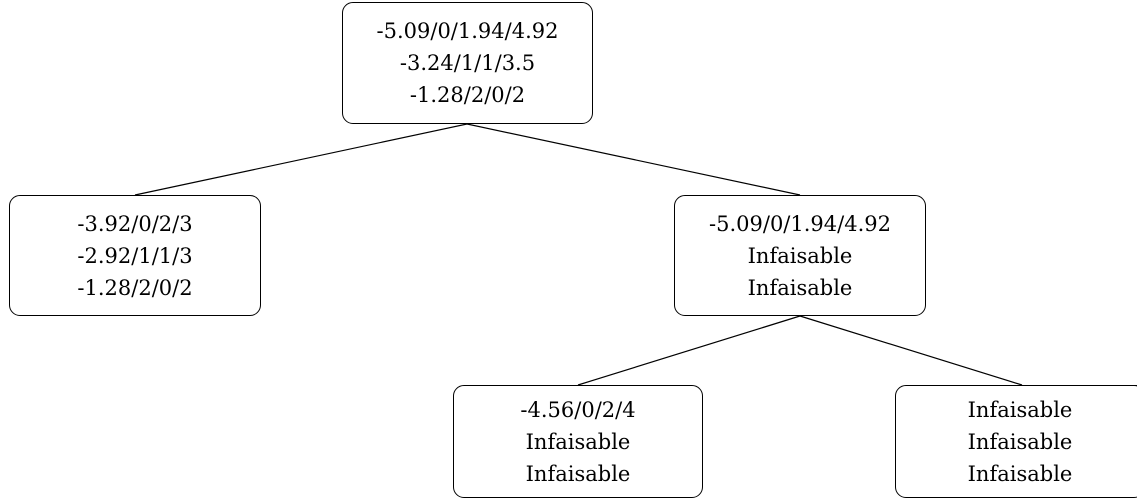 The image size is (1137, 500). Describe the element at coordinates (689, 350) in the screenshot. I see `edge-right-rightleft` at that location.